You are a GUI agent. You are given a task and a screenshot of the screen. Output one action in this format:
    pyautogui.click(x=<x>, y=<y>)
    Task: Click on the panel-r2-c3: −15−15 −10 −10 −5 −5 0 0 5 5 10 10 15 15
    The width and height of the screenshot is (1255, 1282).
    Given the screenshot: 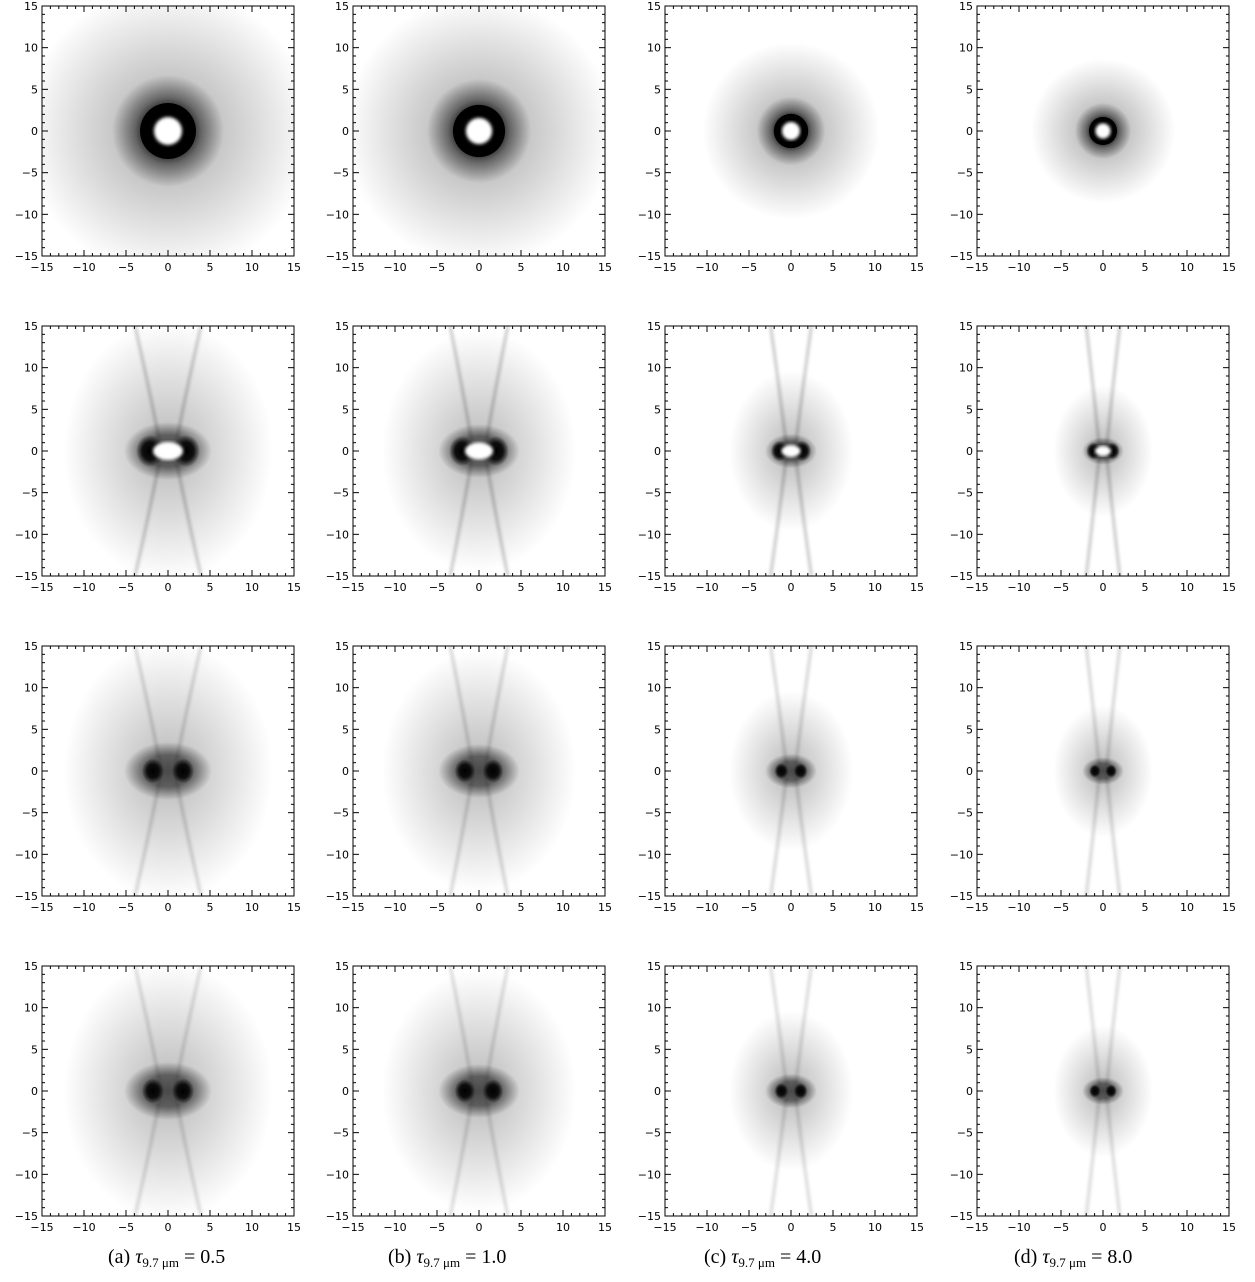 What is the action you would take?
    pyautogui.click(x=781, y=457)
    